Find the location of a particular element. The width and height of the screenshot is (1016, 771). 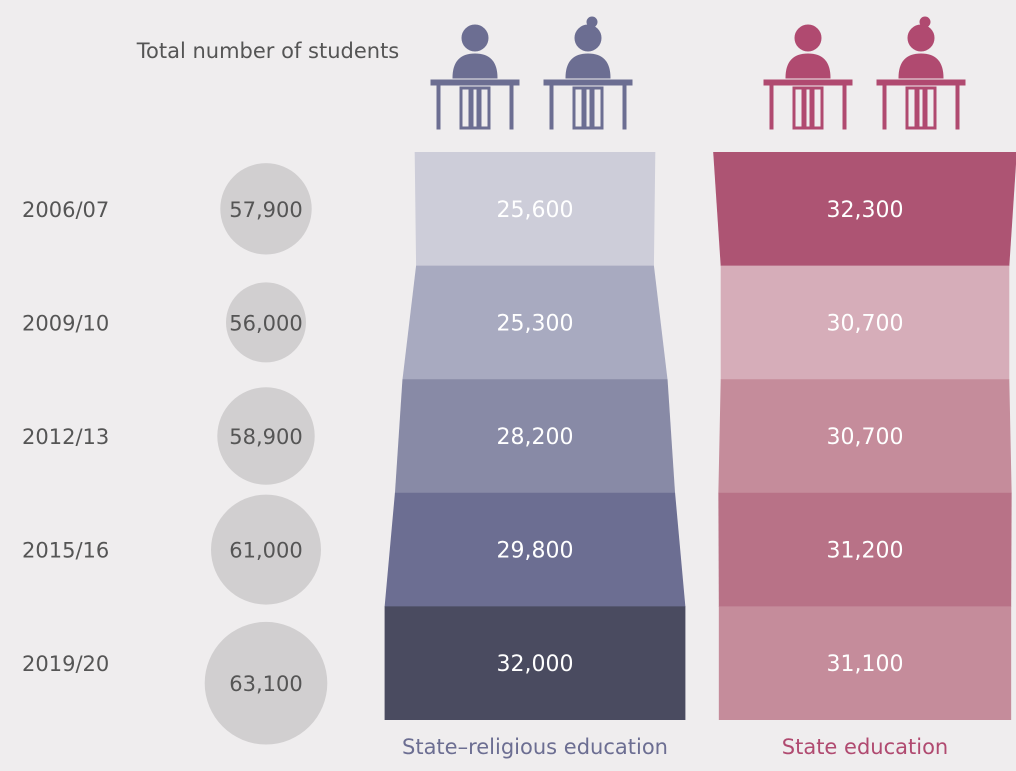

total-label: 58,900 is located at coordinates (265, 437).